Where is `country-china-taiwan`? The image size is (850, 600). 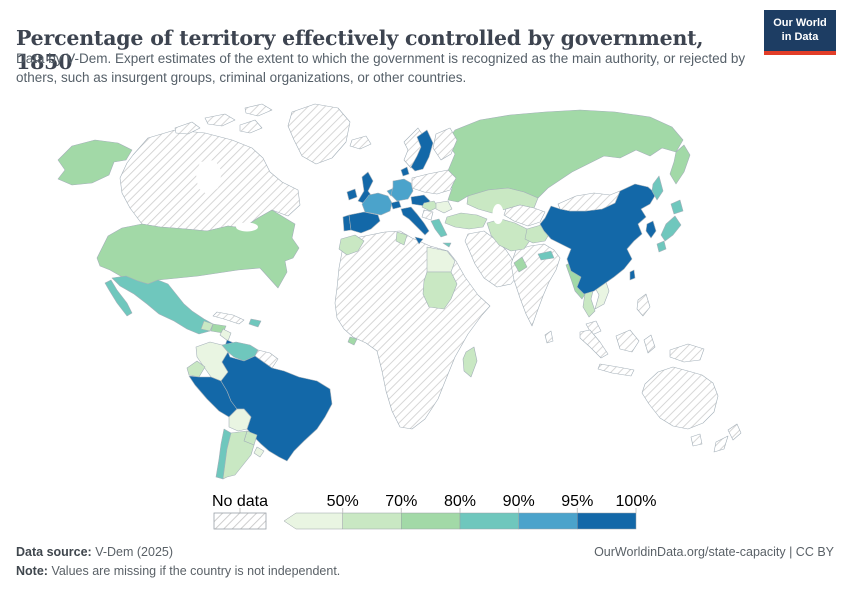 country-china-taiwan is located at coordinates (632, 275).